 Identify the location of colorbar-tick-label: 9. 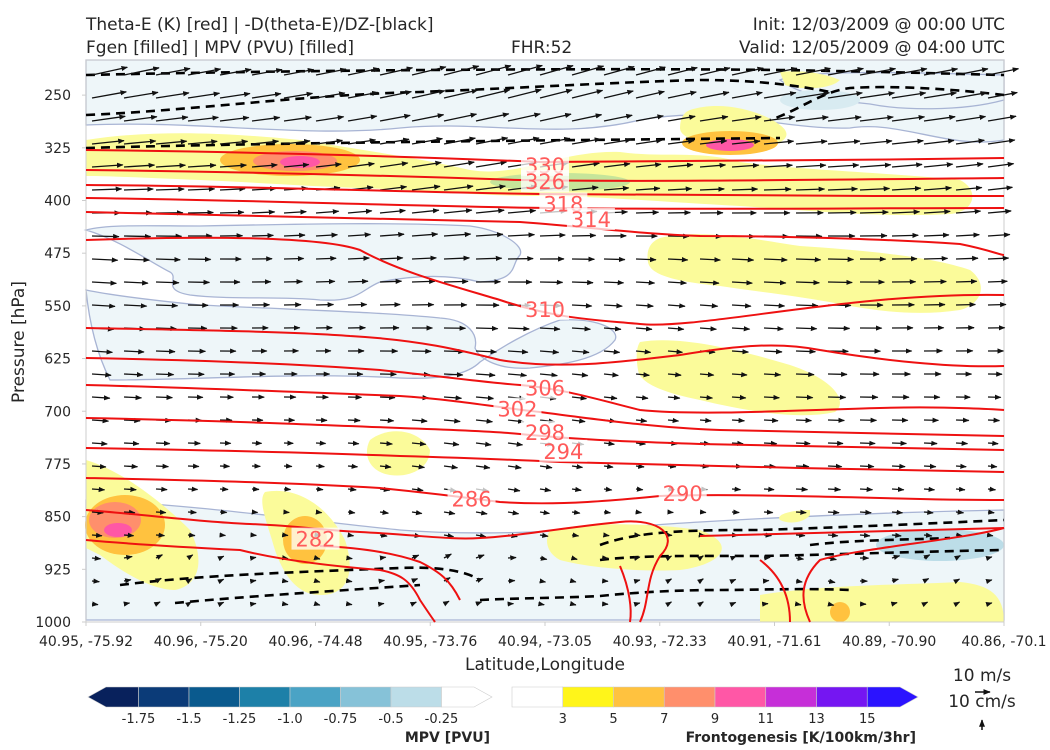
(715, 719).